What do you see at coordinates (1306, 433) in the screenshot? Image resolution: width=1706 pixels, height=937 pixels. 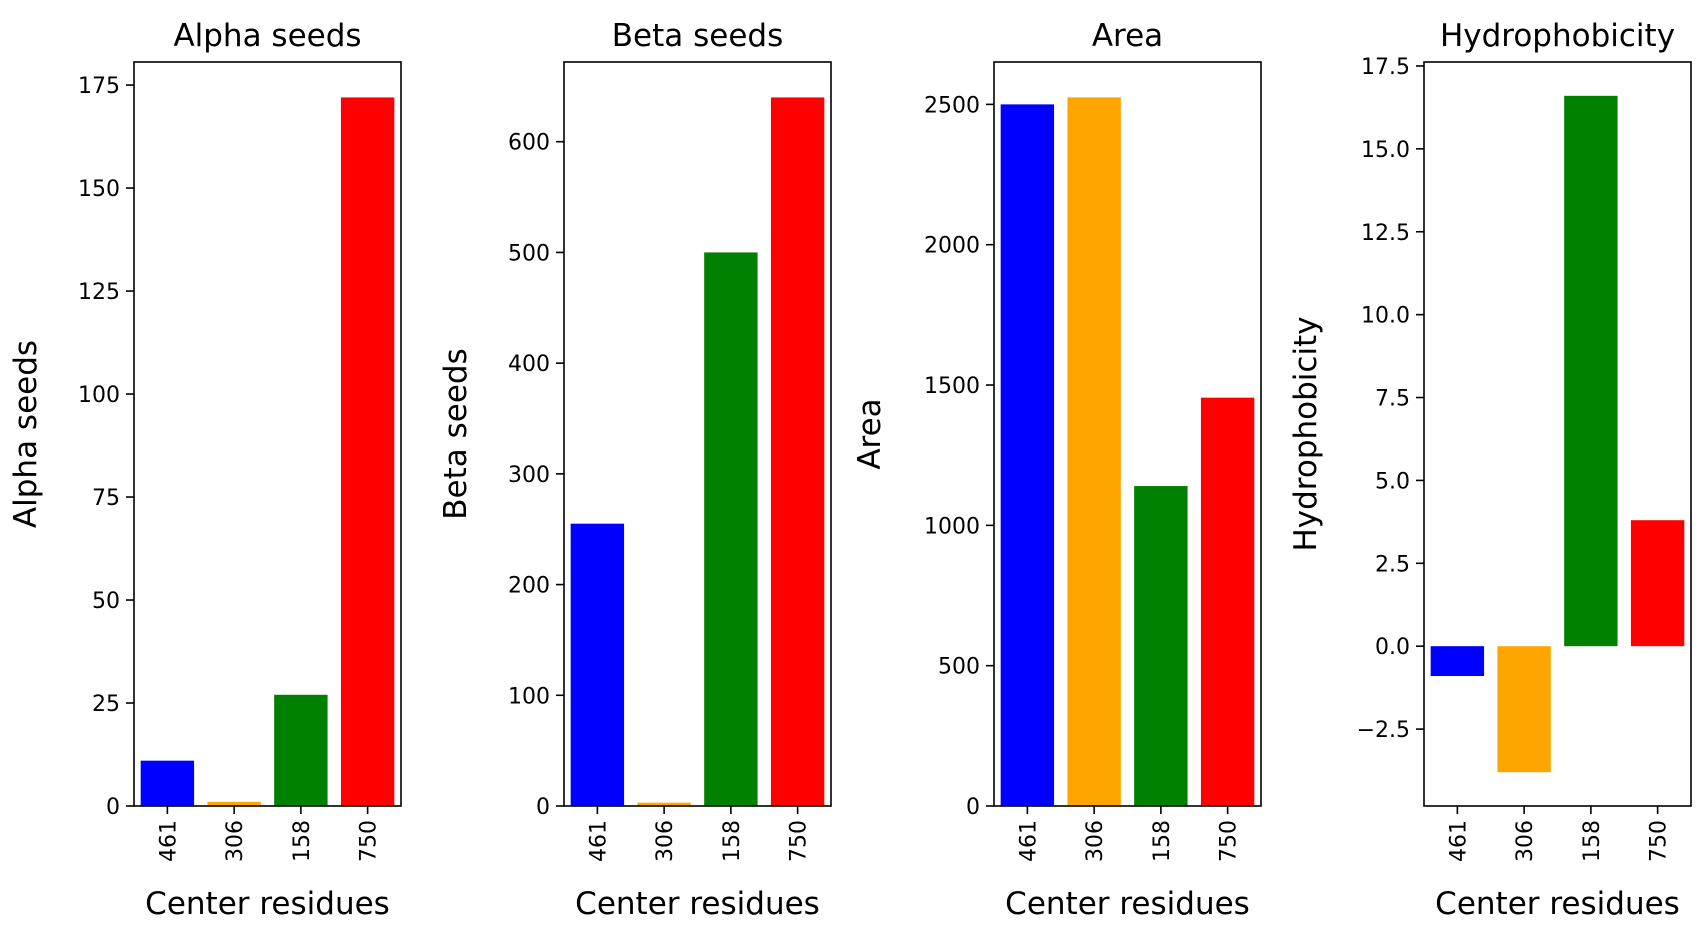 I see `y-axis-label: Hydrophobicity` at bounding box center [1306, 433].